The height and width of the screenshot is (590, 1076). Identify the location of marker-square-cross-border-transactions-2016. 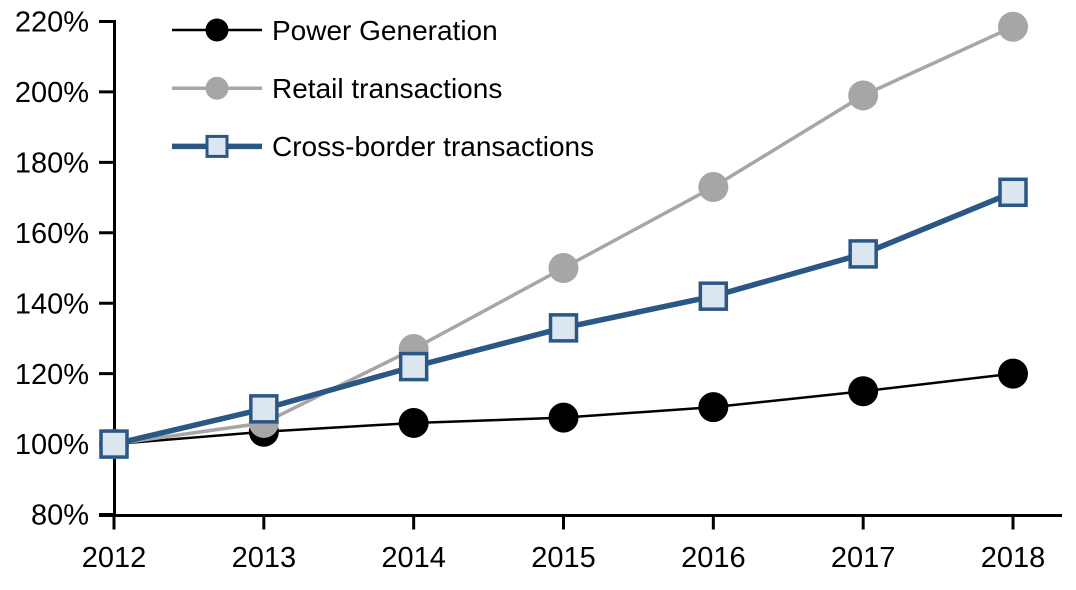
(713, 296).